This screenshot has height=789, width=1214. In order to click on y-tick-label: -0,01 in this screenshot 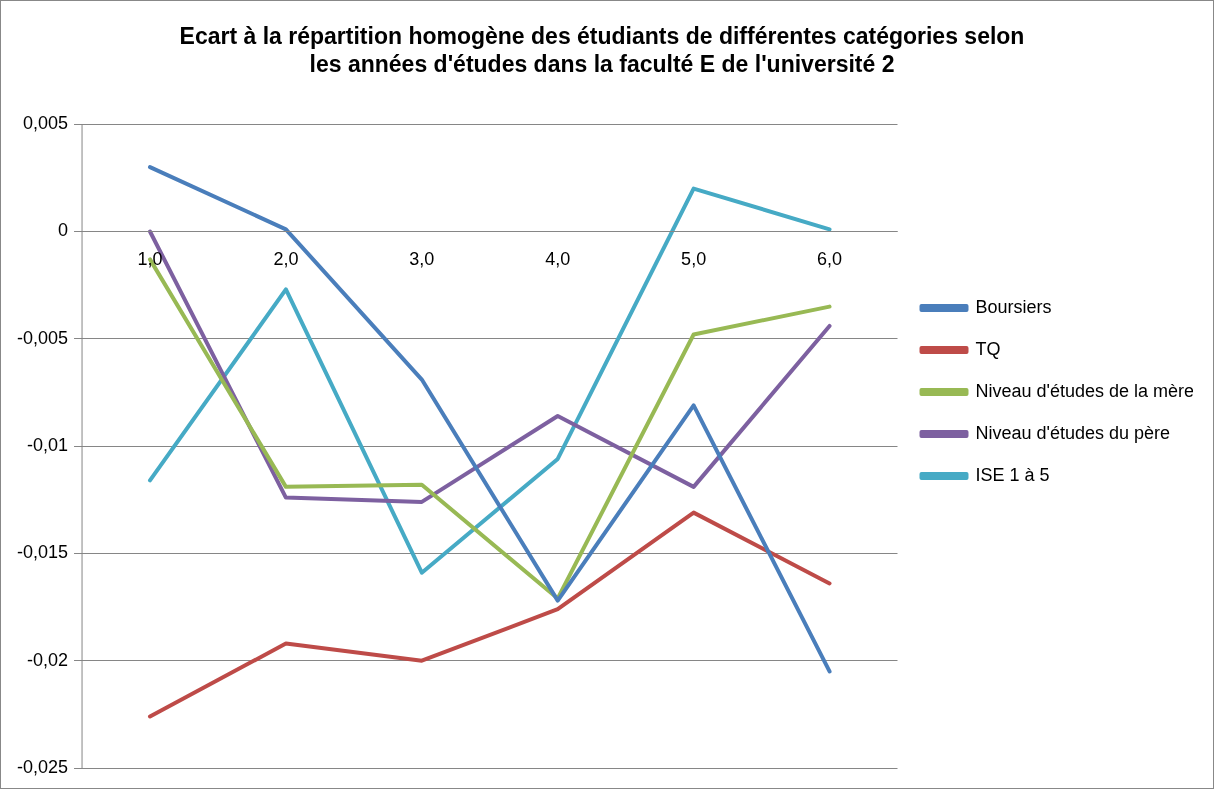, I will do `click(48, 445)`.